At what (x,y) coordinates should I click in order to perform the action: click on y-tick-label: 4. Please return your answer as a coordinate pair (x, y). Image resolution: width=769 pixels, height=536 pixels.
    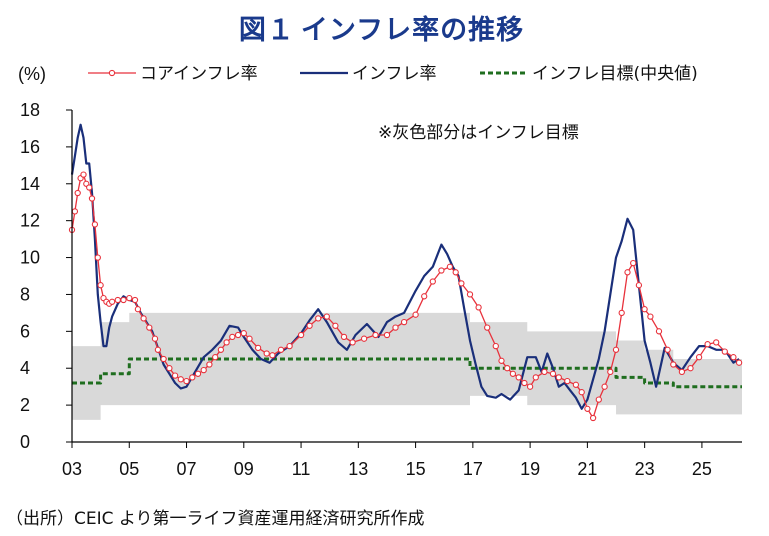
    Looking at the image, I should click on (25, 368).